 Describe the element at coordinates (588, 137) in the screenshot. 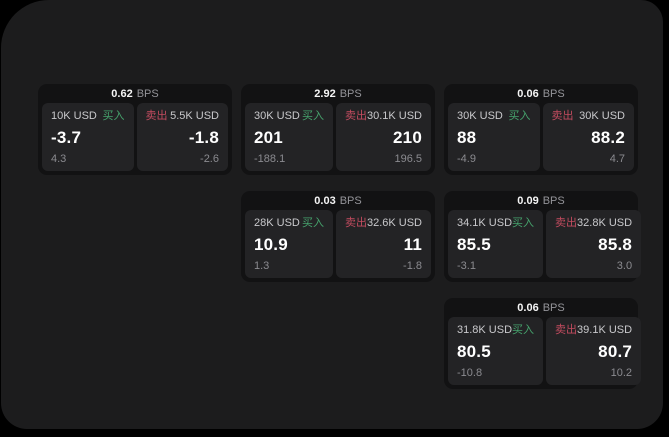

I see `sell-panel: 卖出 30K USD 88.2 4.7` at that location.